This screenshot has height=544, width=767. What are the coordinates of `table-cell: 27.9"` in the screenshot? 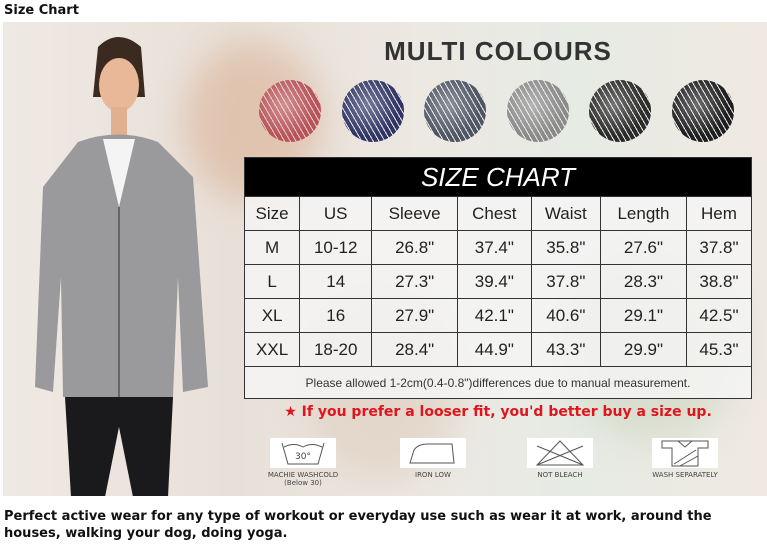 It's located at (415, 315).